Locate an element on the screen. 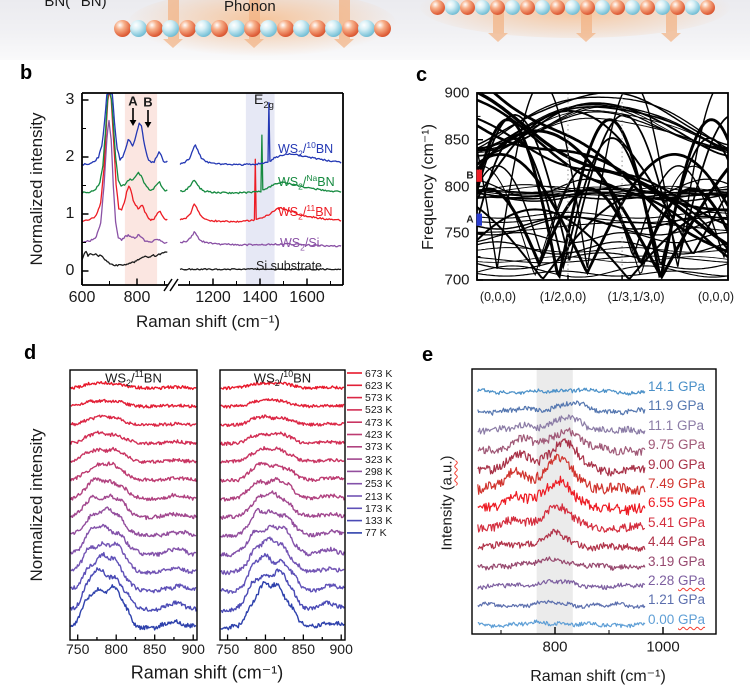 The height and width of the screenshot is (700, 750). annotation-arrow-head is located at coordinates (148, 125).